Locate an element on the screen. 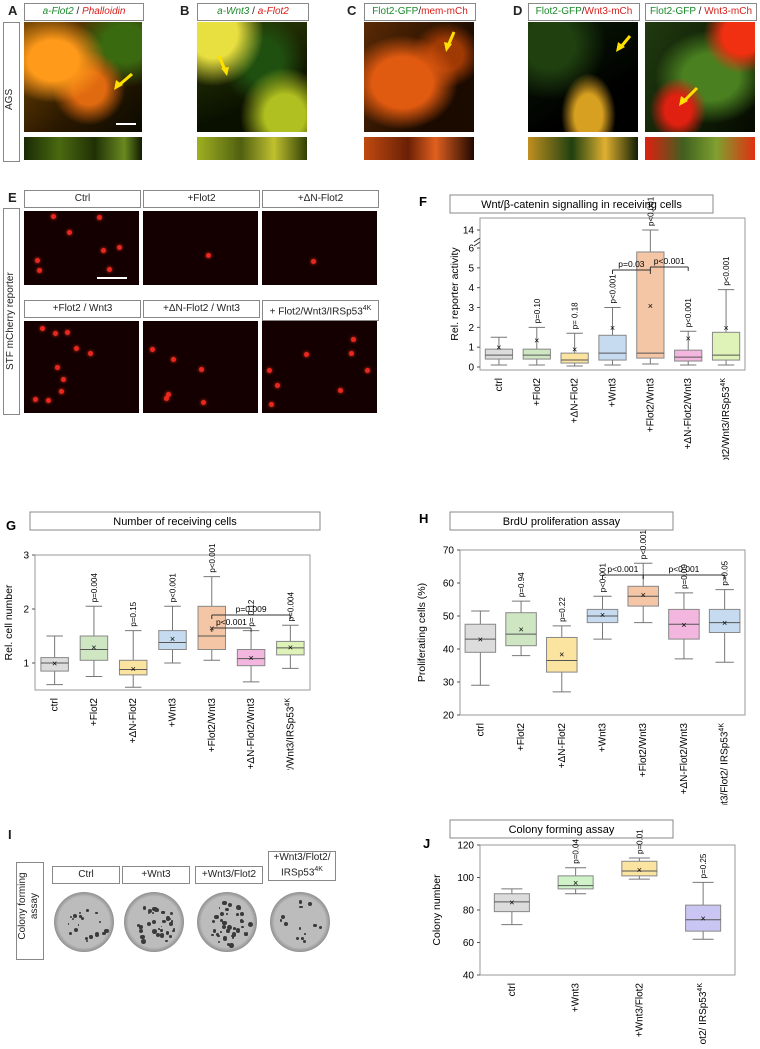 The width and height of the screenshot is (760, 1049). category-label-sup: 4K is located at coordinates (722, 727).